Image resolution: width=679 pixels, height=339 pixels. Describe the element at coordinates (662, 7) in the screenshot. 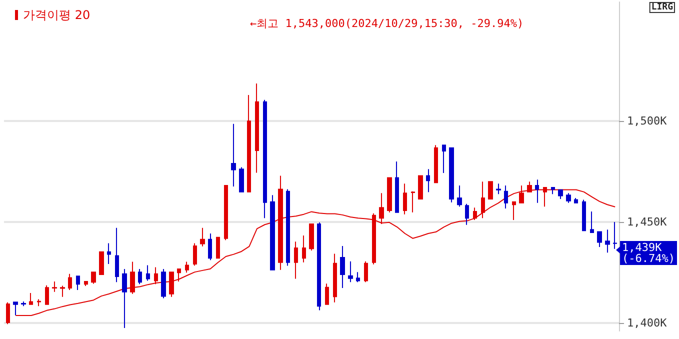

I see `text: LIRG` at that location.